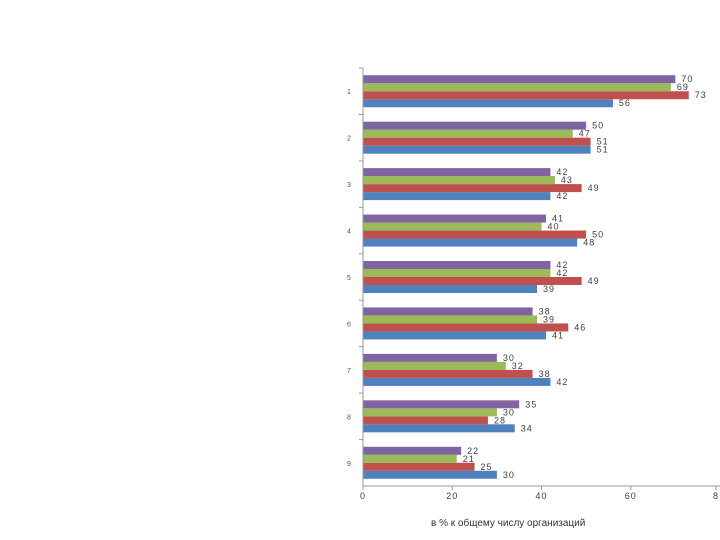 The height and width of the screenshot is (540, 720). What do you see at coordinates (472, 281) in the screenshot?
I see `bar-cat5-s2` at bounding box center [472, 281].